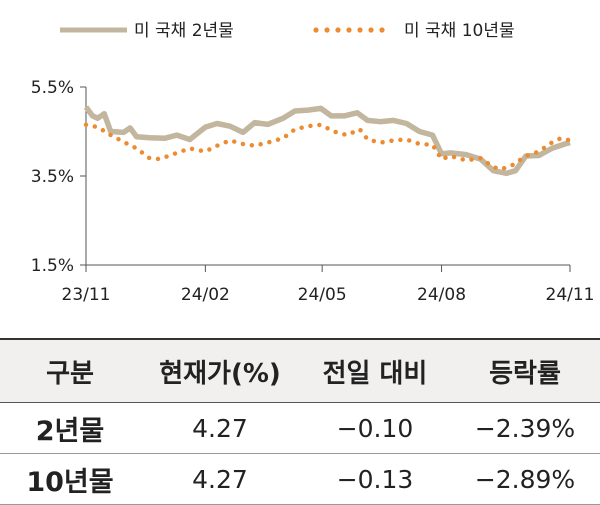 This screenshot has width=600, height=505. I want to click on row-label: 2년물, so click(70, 428).